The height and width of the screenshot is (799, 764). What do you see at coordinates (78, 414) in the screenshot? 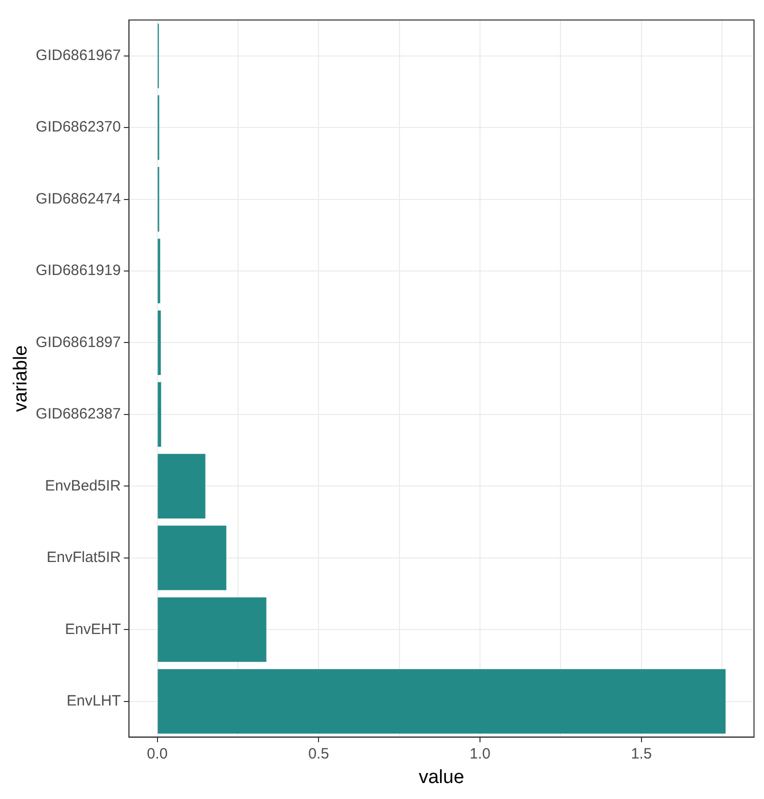
I see `y-tick-label: GID6862387` at bounding box center [78, 414].